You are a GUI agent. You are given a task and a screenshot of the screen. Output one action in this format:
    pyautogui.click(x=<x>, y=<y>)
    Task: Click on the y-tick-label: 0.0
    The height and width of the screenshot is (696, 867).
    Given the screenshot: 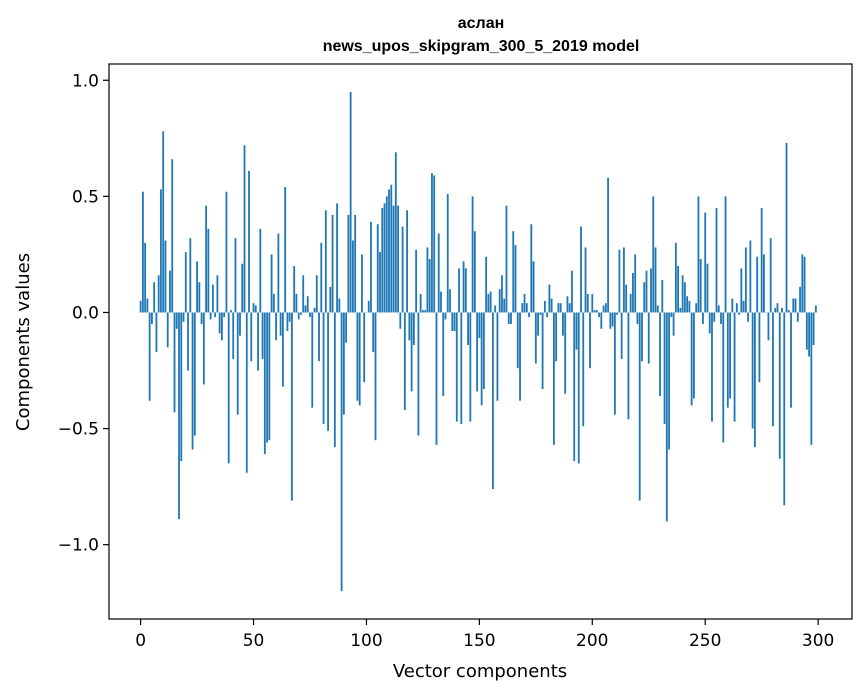 What is the action you would take?
    pyautogui.click(x=85, y=313)
    